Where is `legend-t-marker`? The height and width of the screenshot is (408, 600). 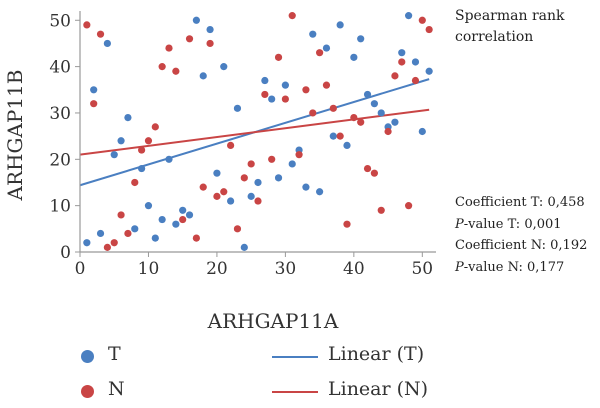 legend-t-marker is located at coordinates (87, 356).